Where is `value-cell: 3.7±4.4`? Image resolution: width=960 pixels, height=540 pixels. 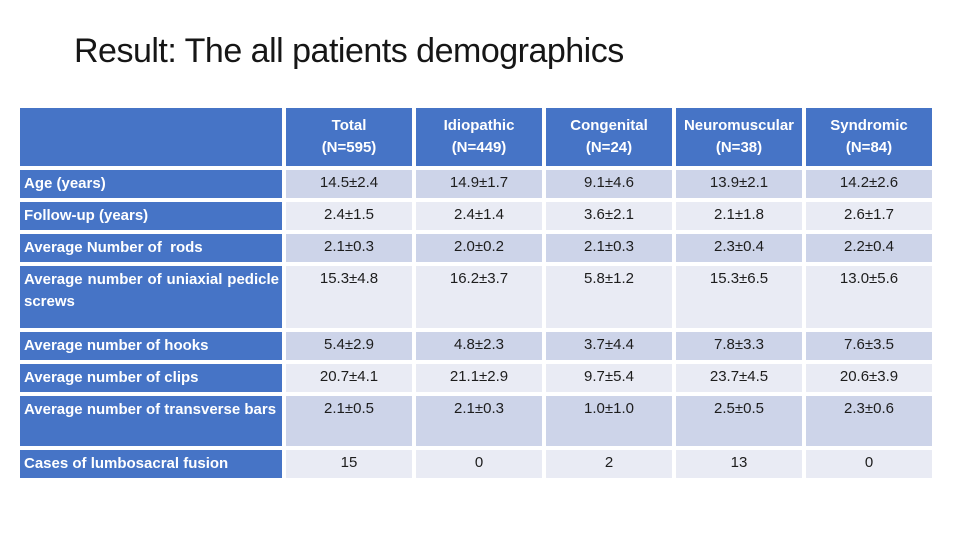 value-cell: 3.7±4.4 is located at coordinates (609, 346).